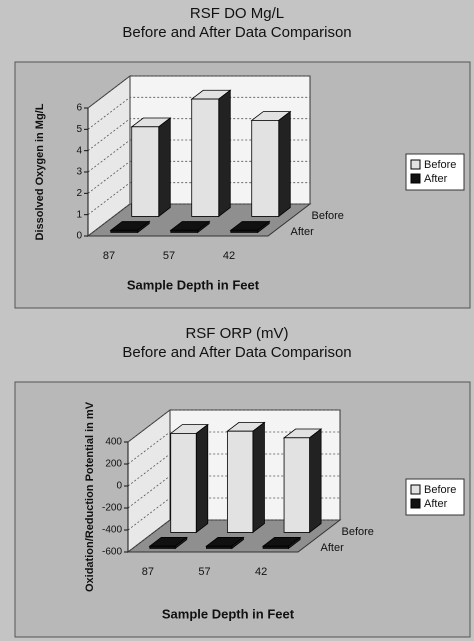 The width and height of the screenshot is (474, 641). What do you see at coordinates (79, 193) in the screenshot?
I see `y-tick-label: 2` at bounding box center [79, 193].